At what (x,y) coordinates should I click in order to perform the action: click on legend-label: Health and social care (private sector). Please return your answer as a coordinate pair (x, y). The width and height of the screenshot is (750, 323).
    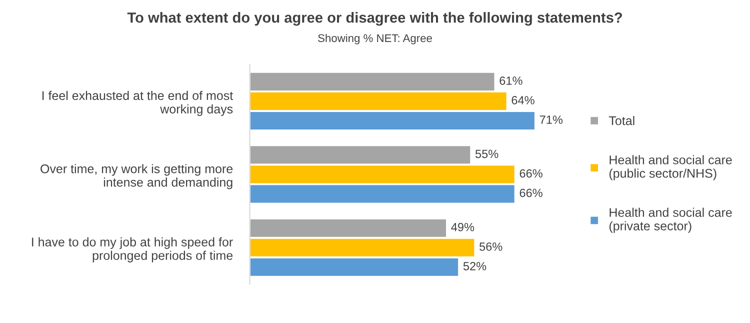
    Looking at the image, I should click on (670, 220).